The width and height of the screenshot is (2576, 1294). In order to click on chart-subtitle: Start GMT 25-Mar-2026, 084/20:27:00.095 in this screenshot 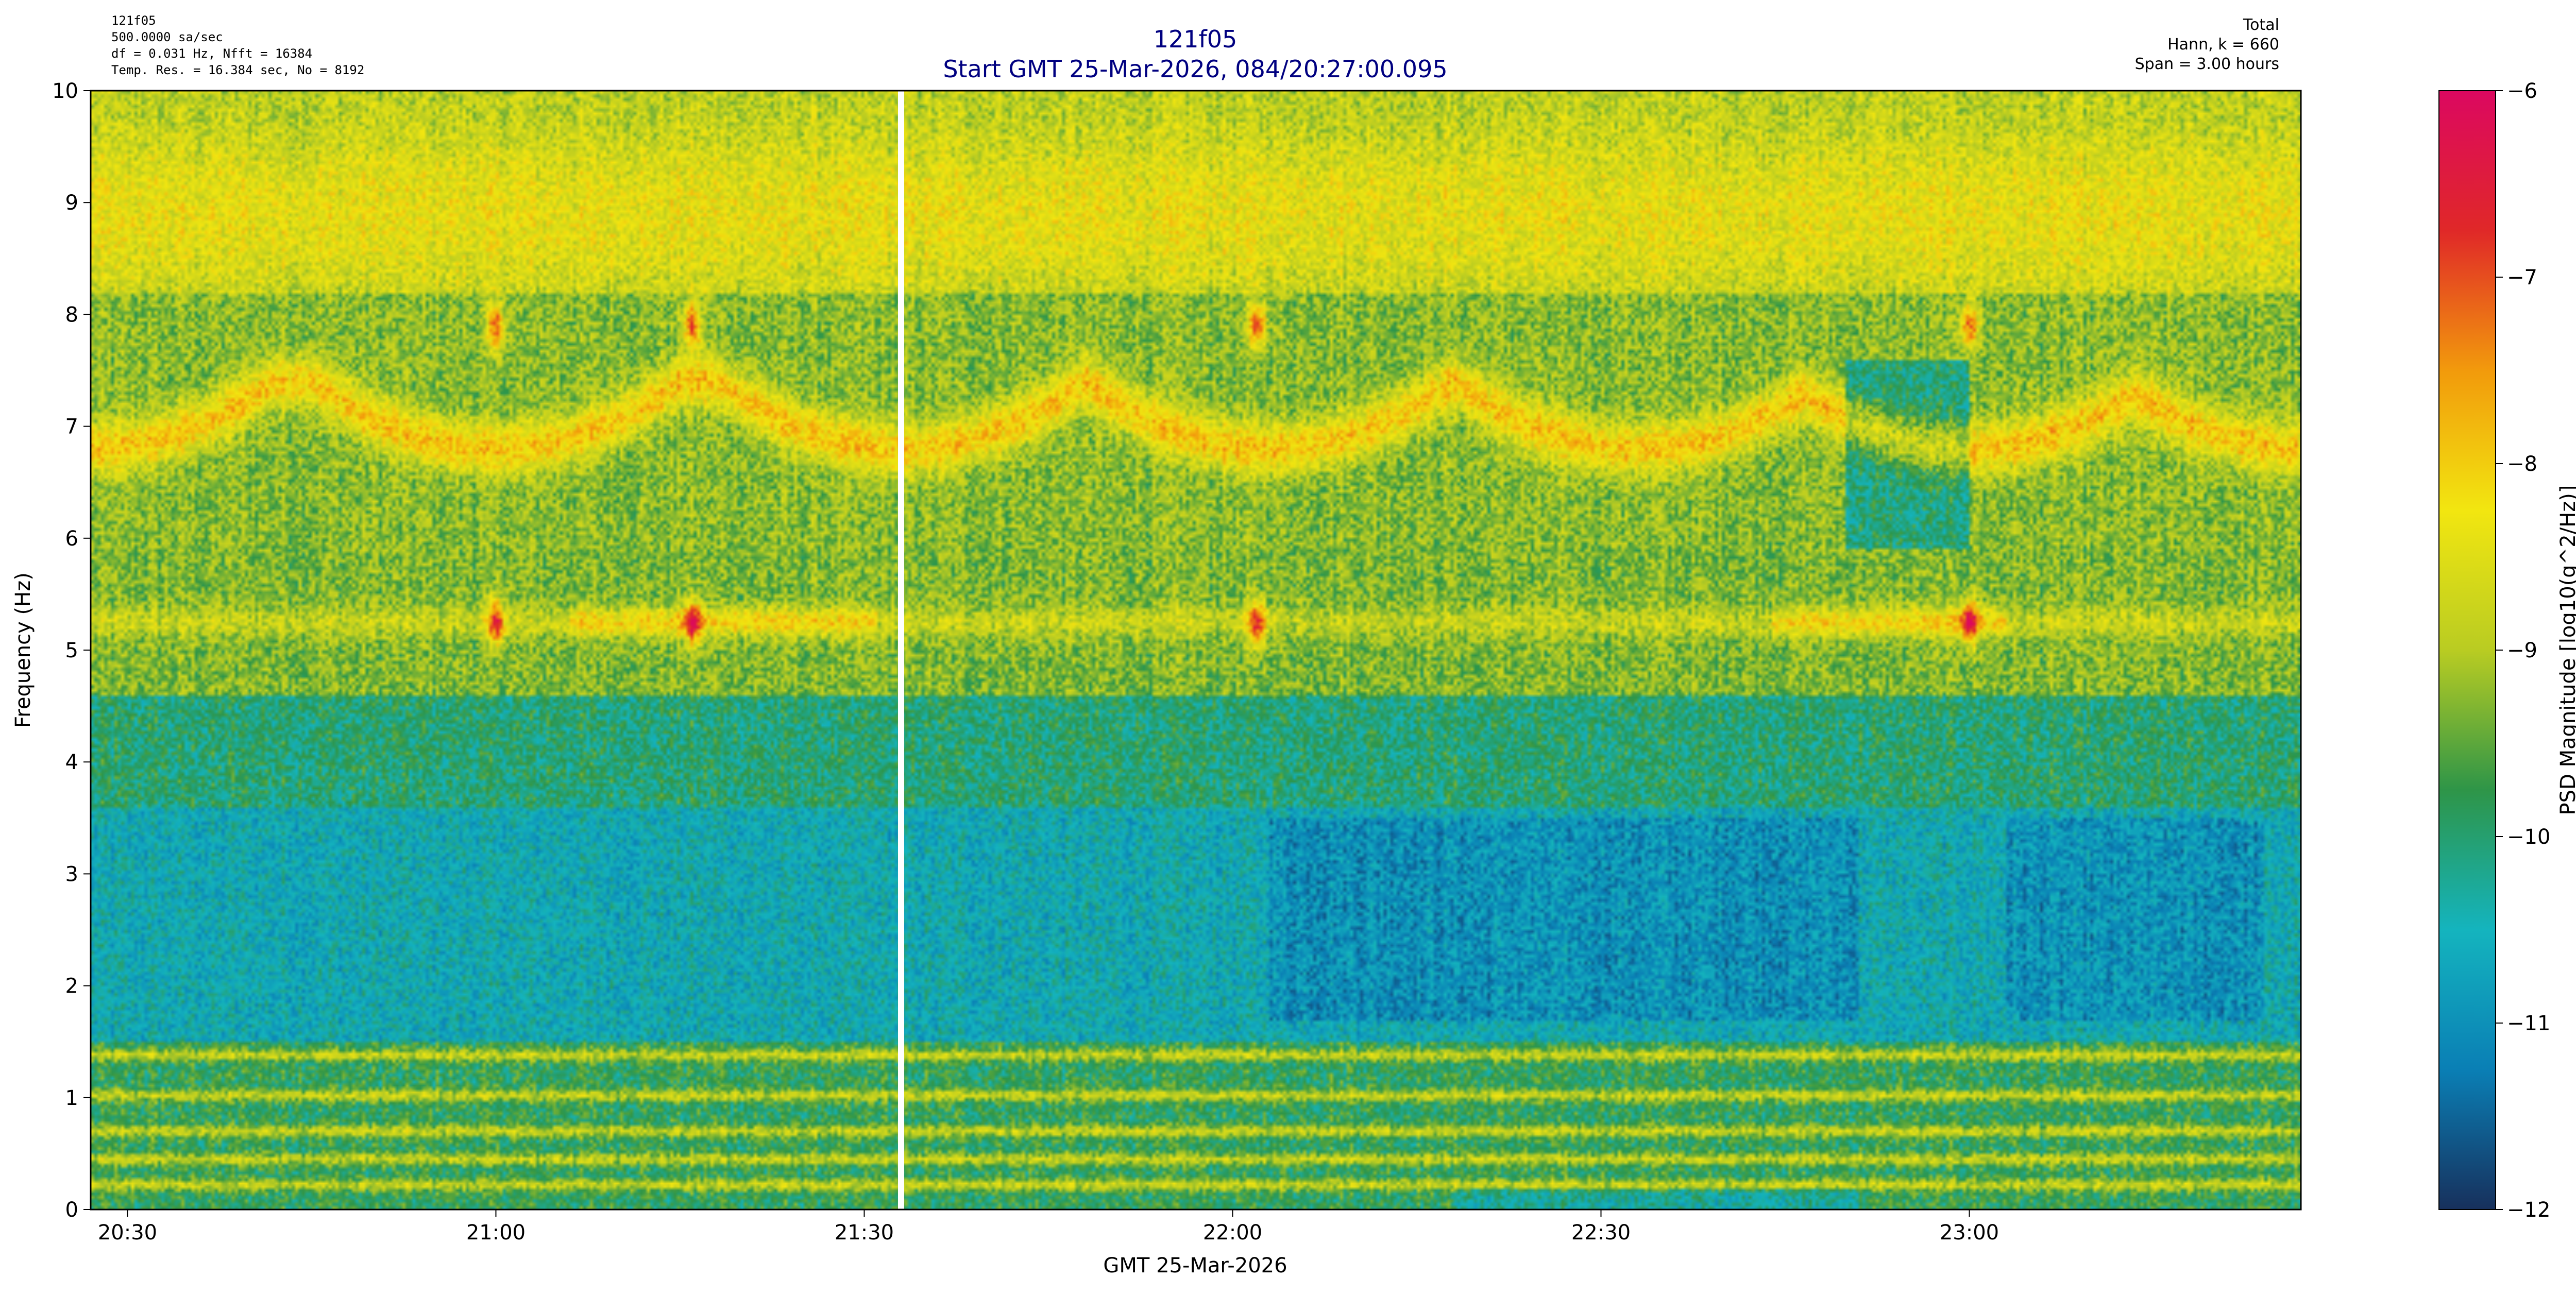, I will do `click(1195, 69)`.